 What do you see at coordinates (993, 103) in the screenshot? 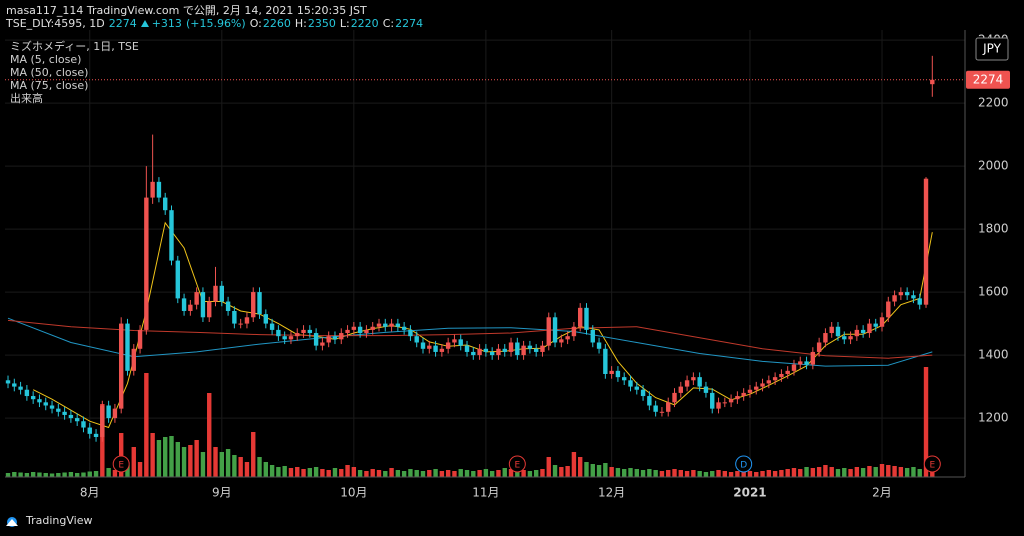
I see `y-tick-label: 2200` at bounding box center [993, 103].